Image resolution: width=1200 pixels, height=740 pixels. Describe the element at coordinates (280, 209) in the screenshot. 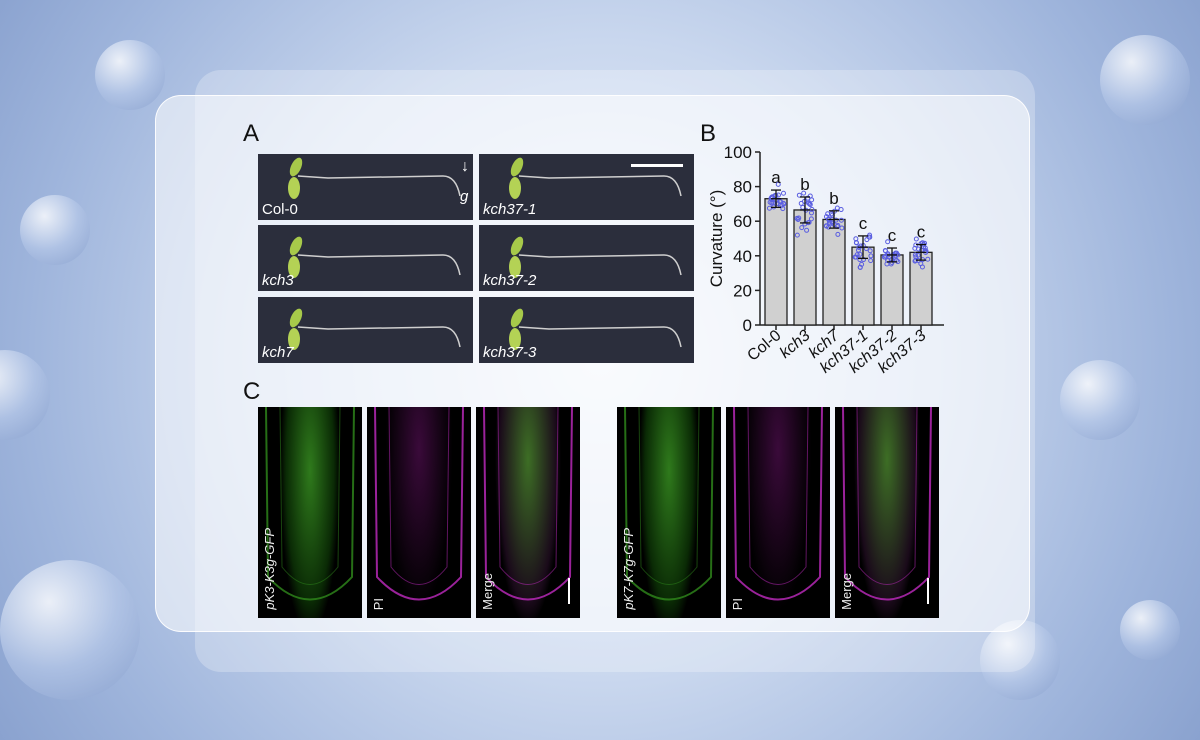

I see `genotype-label: Col-0` at that location.